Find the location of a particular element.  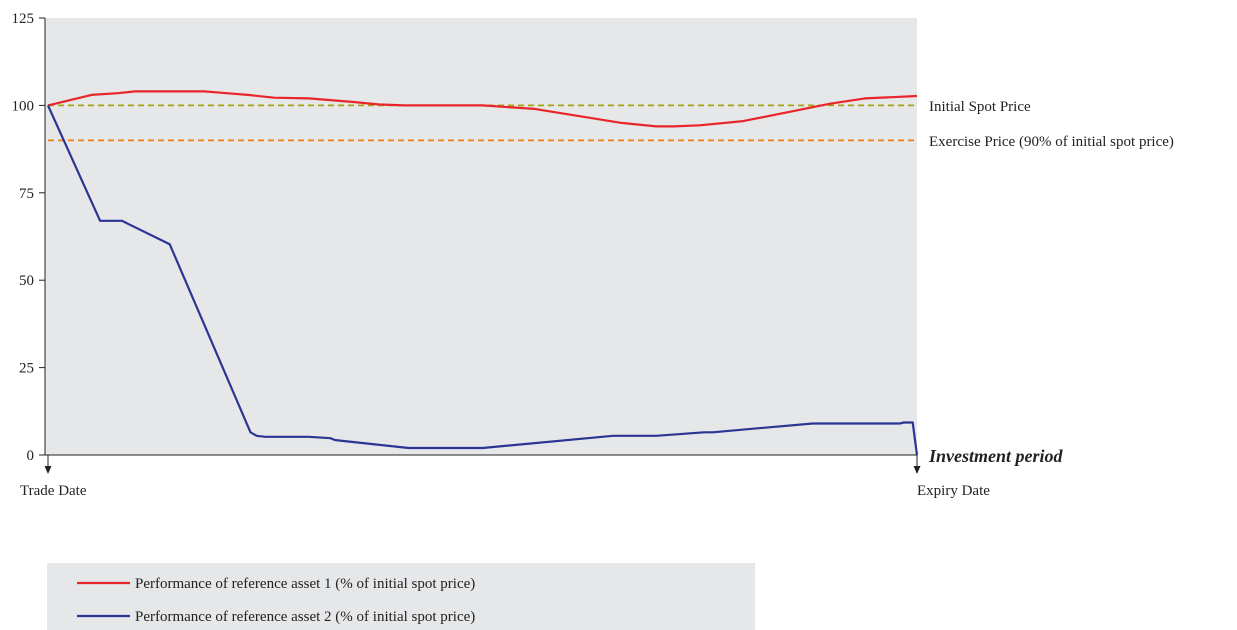

trade-date-label: Trade Date is located at coordinates (53, 491).